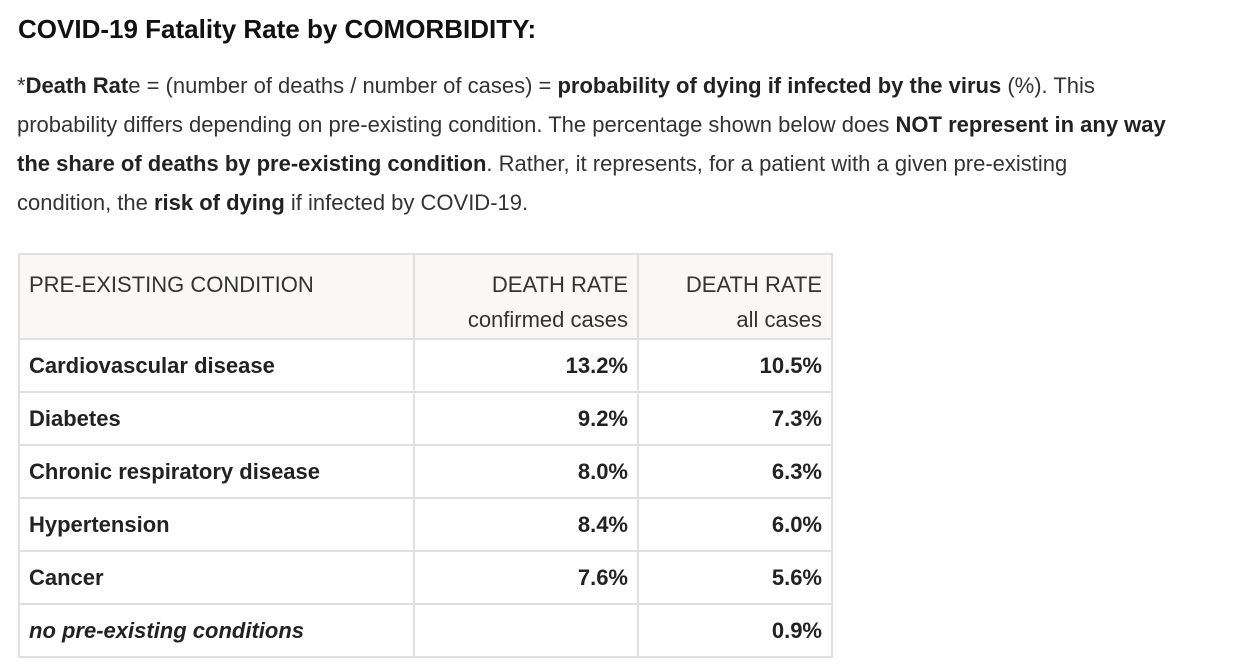 This screenshot has height=670, width=1256. What do you see at coordinates (171, 284) in the screenshot?
I see `header-line: PRE-EXISTING CONDITION` at bounding box center [171, 284].